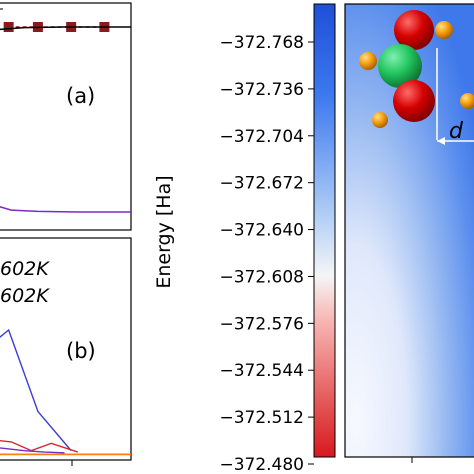 This screenshot has width=474, height=474. I want to click on colorbar-fill, so click(324, 230).